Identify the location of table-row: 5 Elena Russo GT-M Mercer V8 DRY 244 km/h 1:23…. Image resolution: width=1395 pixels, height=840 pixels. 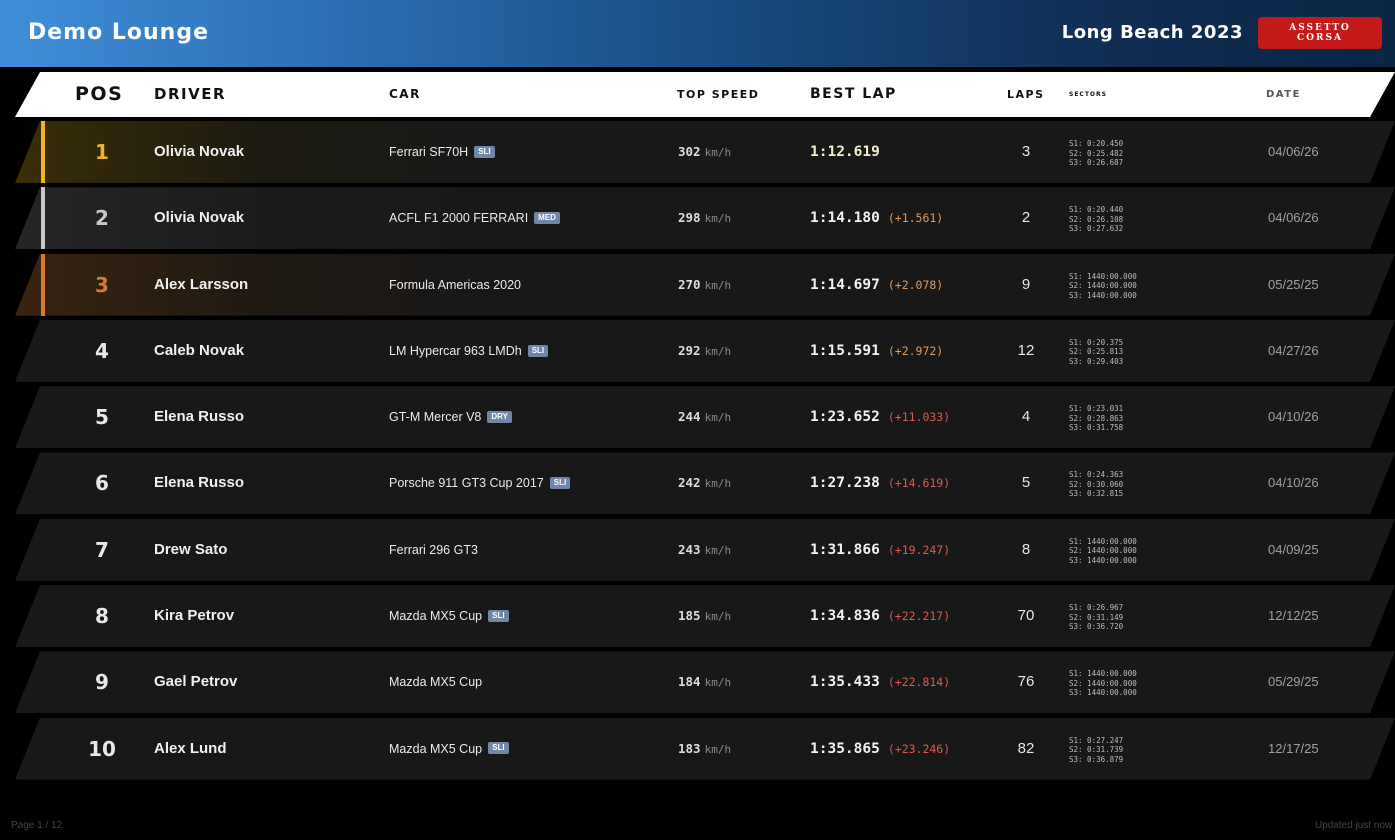
(697, 417).